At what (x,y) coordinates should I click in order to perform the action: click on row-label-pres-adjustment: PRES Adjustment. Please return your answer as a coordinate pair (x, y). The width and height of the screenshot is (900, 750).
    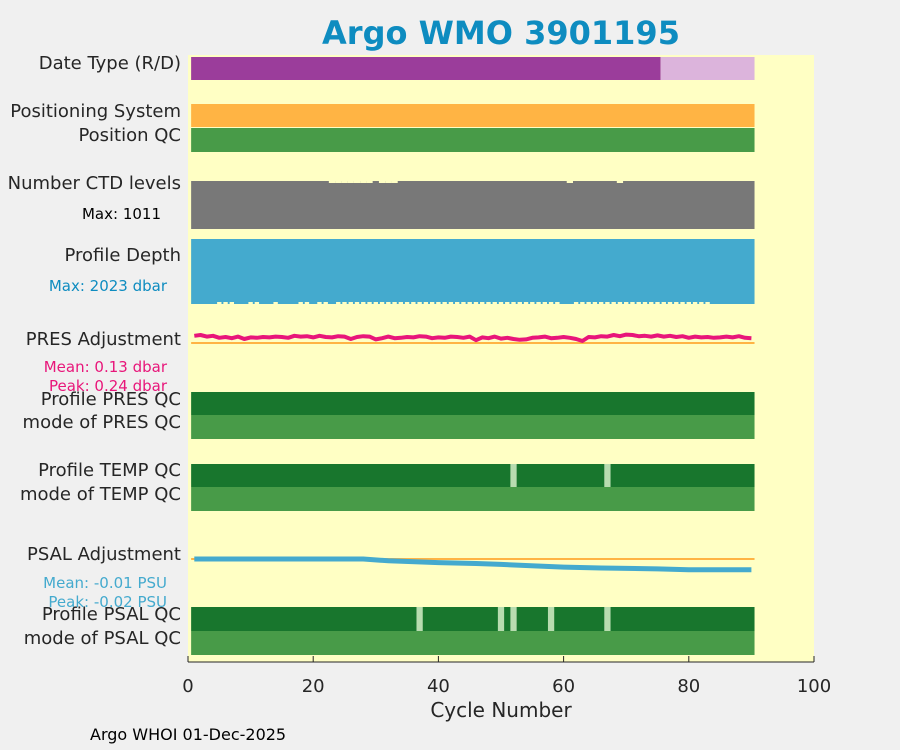
    Looking at the image, I should click on (103, 339).